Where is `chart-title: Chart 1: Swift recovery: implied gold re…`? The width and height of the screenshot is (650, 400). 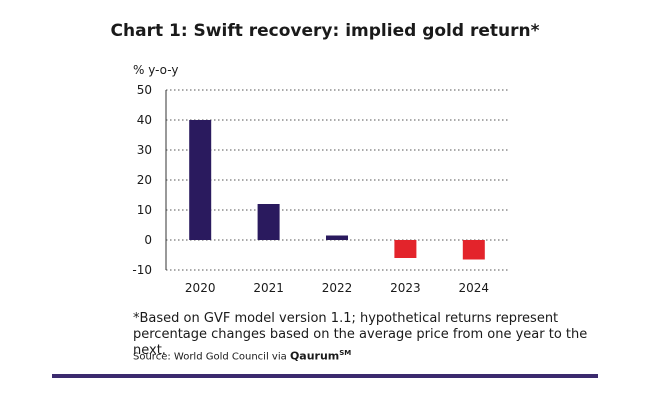 chart-title: Chart 1: Swift recovery: implied gold re… is located at coordinates (325, 31).